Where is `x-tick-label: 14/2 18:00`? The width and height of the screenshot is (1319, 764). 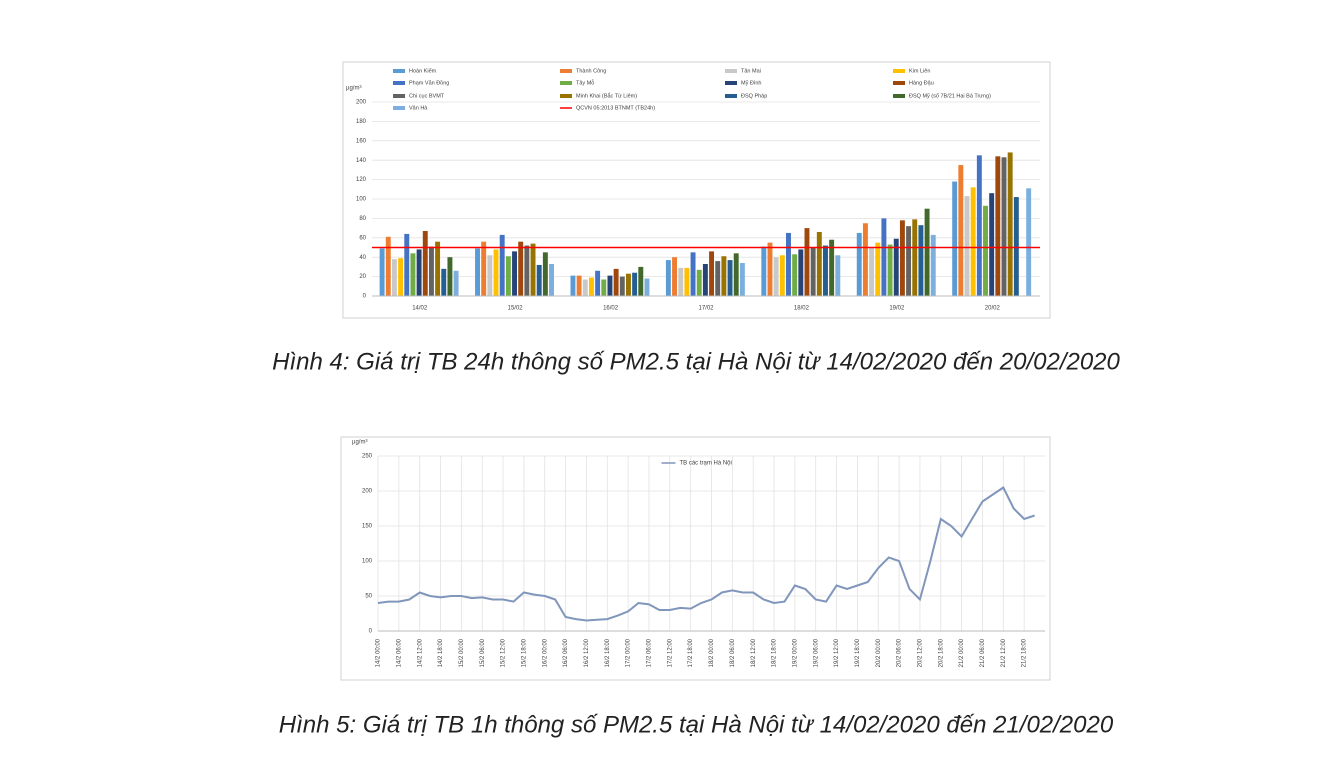 x-tick-label: 14/2 18:00 is located at coordinates (441, 652).